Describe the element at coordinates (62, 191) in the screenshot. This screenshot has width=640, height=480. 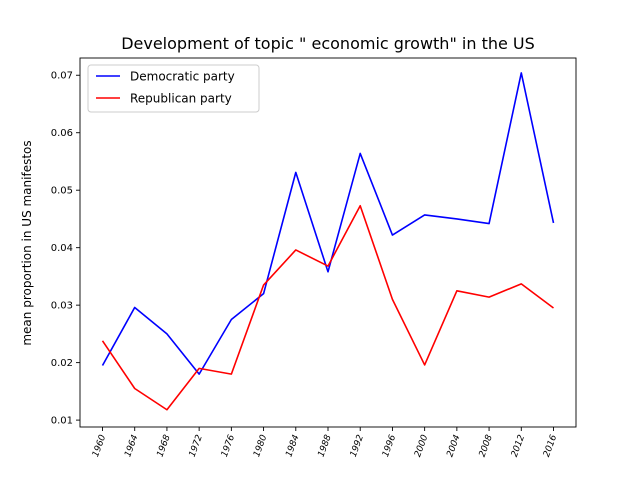
I see `y-tick-label: 0.05` at that location.